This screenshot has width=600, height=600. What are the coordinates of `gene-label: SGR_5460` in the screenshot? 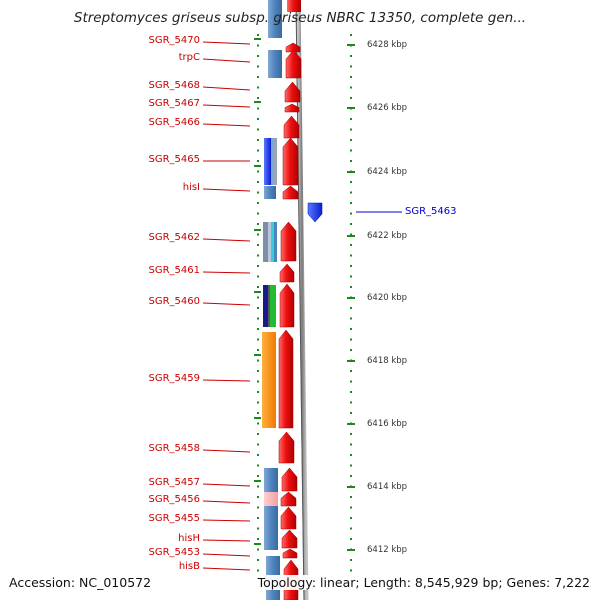 It's located at (174, 301).